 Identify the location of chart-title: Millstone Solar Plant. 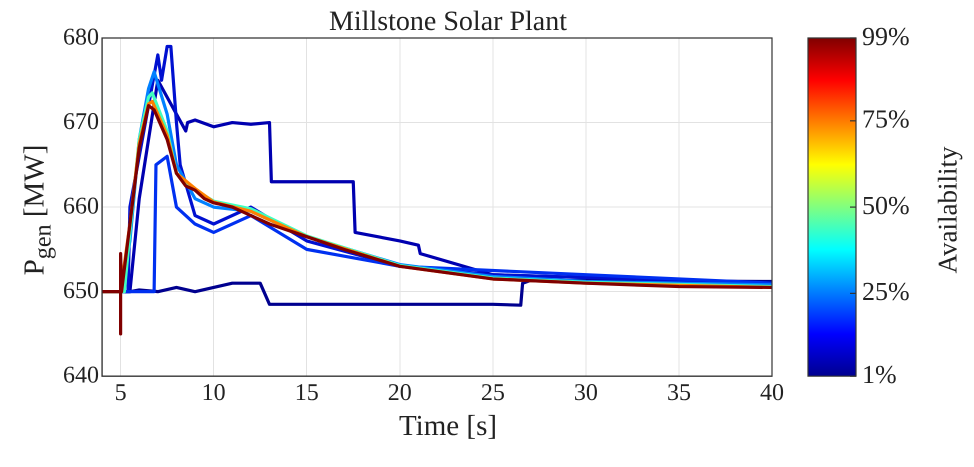
(448, 22).